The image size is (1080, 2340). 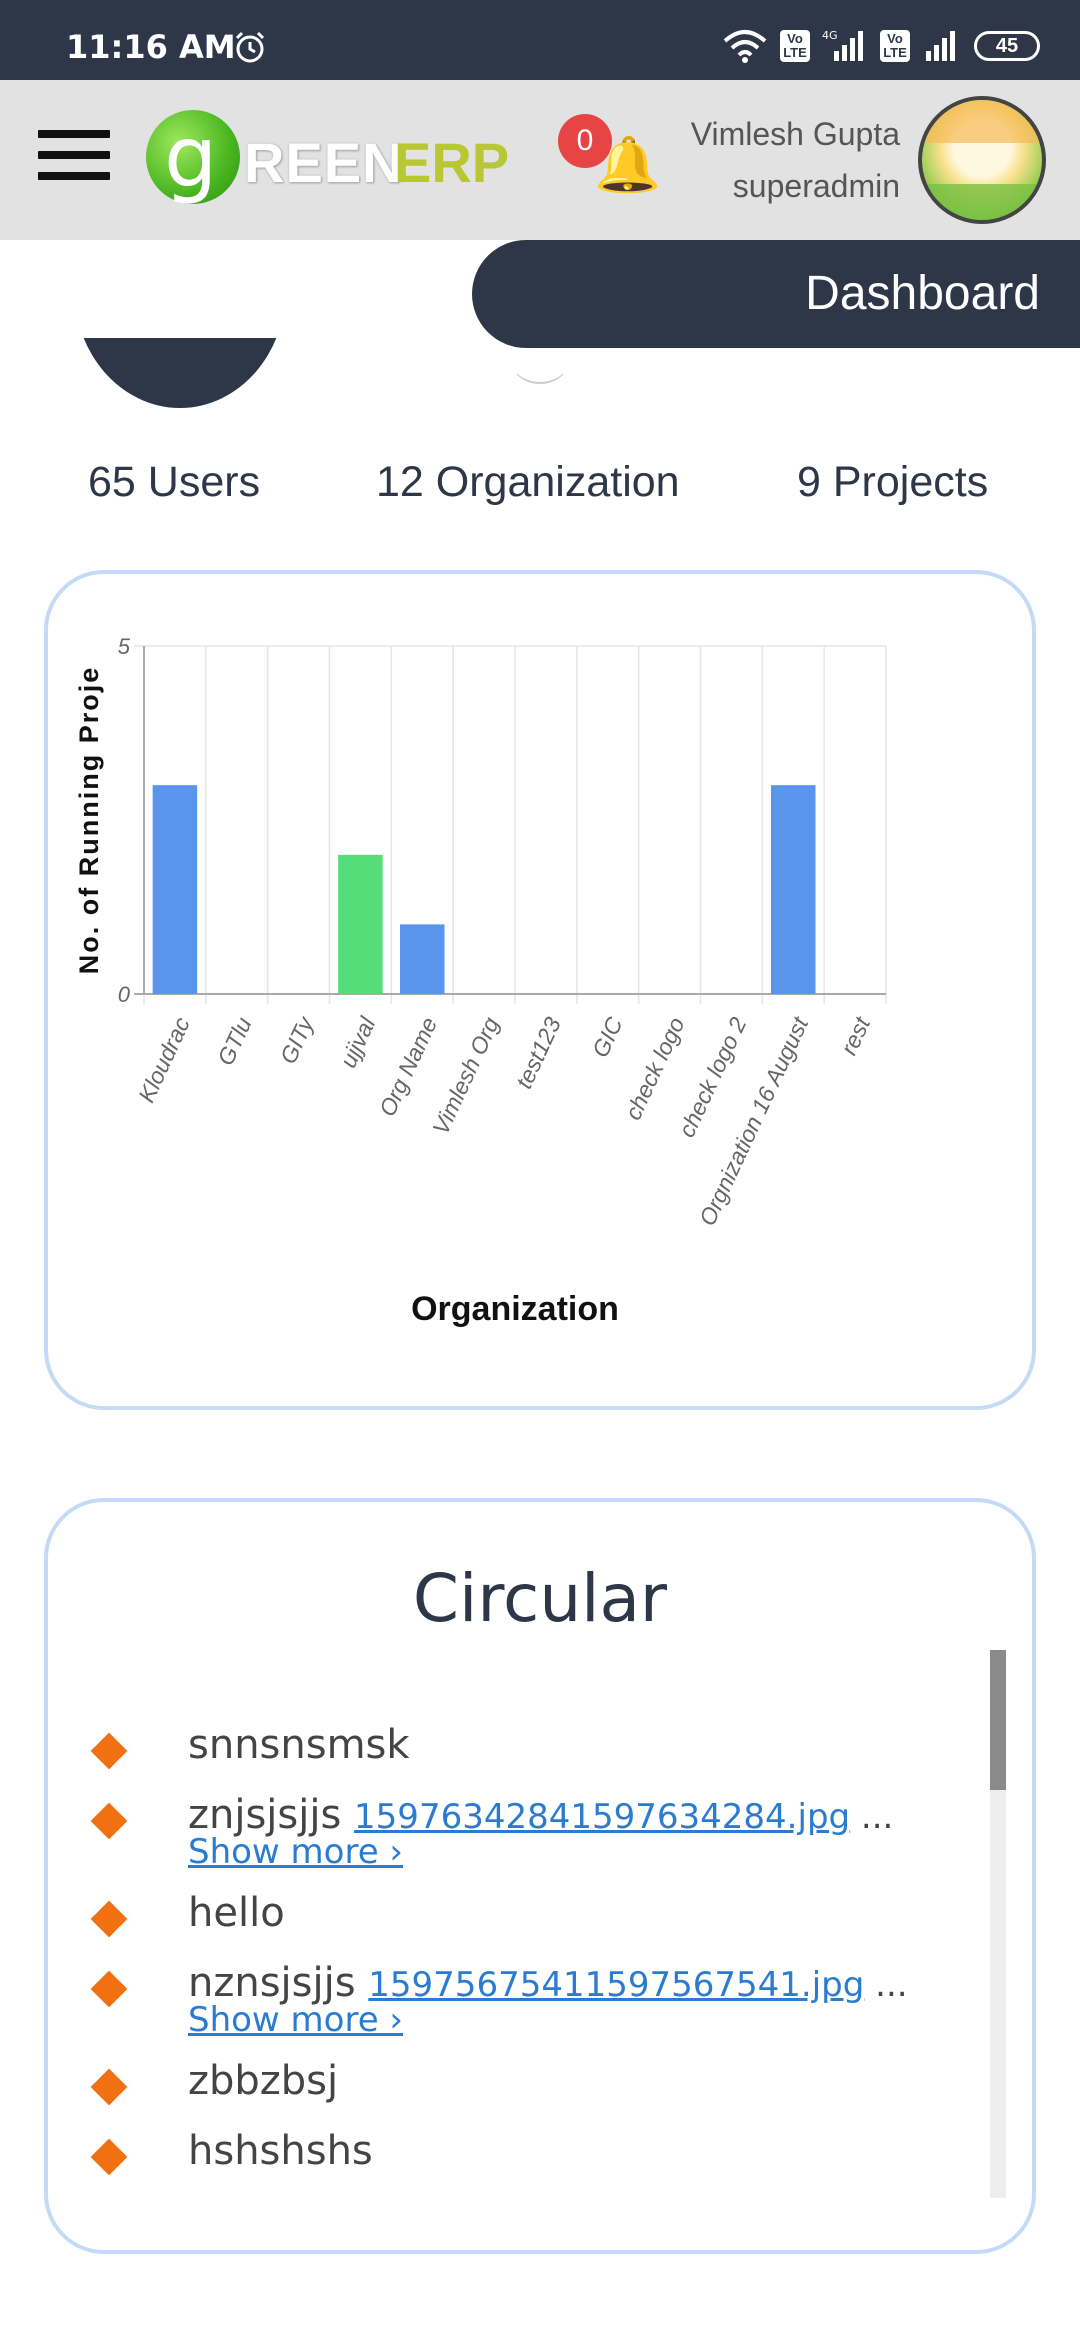 What do you see at coordinates (754, 1121) in the screenshot?
I see `x-tick-label: Orgnization 16 August` at bounding box center [754, 1121].